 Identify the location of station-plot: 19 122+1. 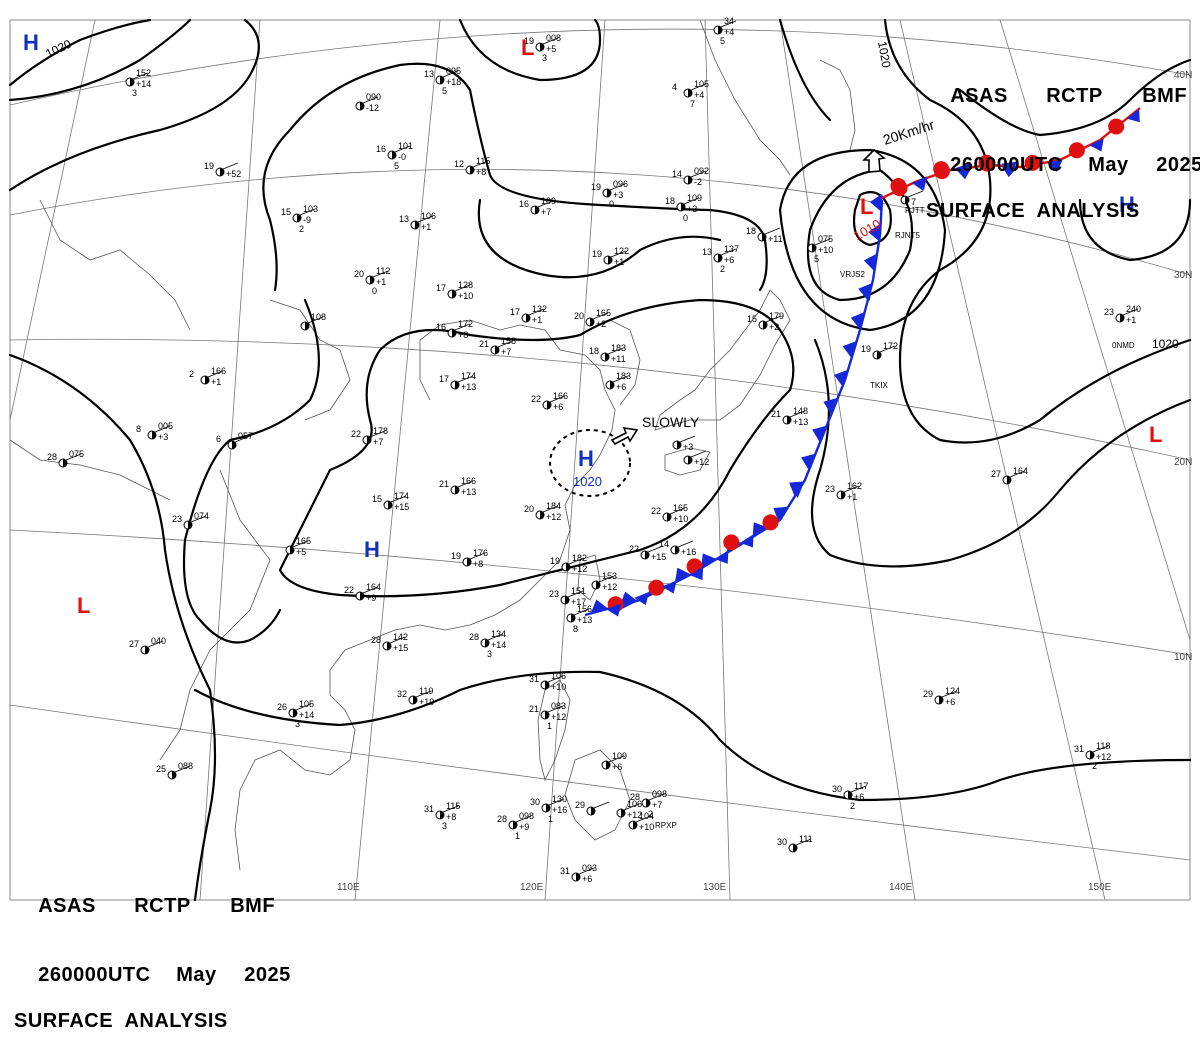
(610, 256).